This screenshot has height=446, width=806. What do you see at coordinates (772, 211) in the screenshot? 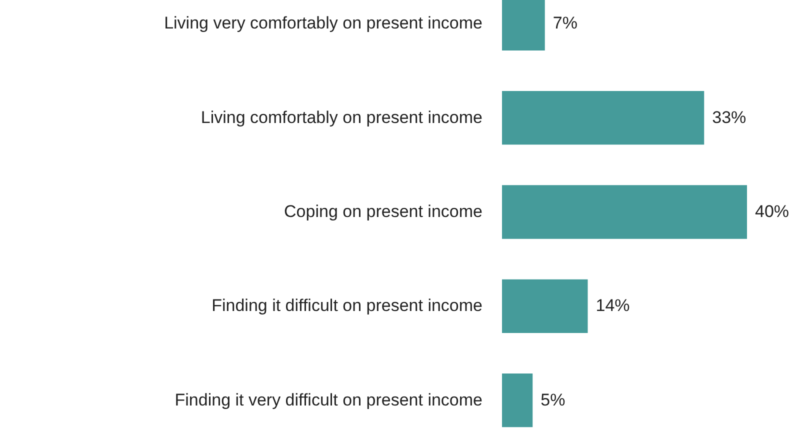
I see `data-label: 40%` at bounding box center [772, 211].